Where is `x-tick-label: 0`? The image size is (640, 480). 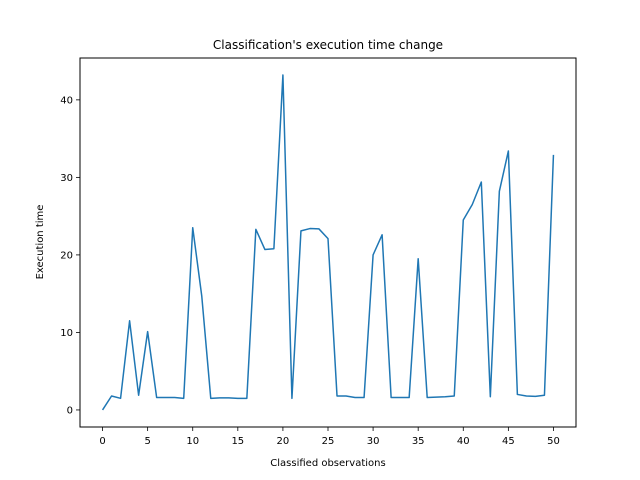 x-tick-label: 0 is located at coordinates (102, 441).